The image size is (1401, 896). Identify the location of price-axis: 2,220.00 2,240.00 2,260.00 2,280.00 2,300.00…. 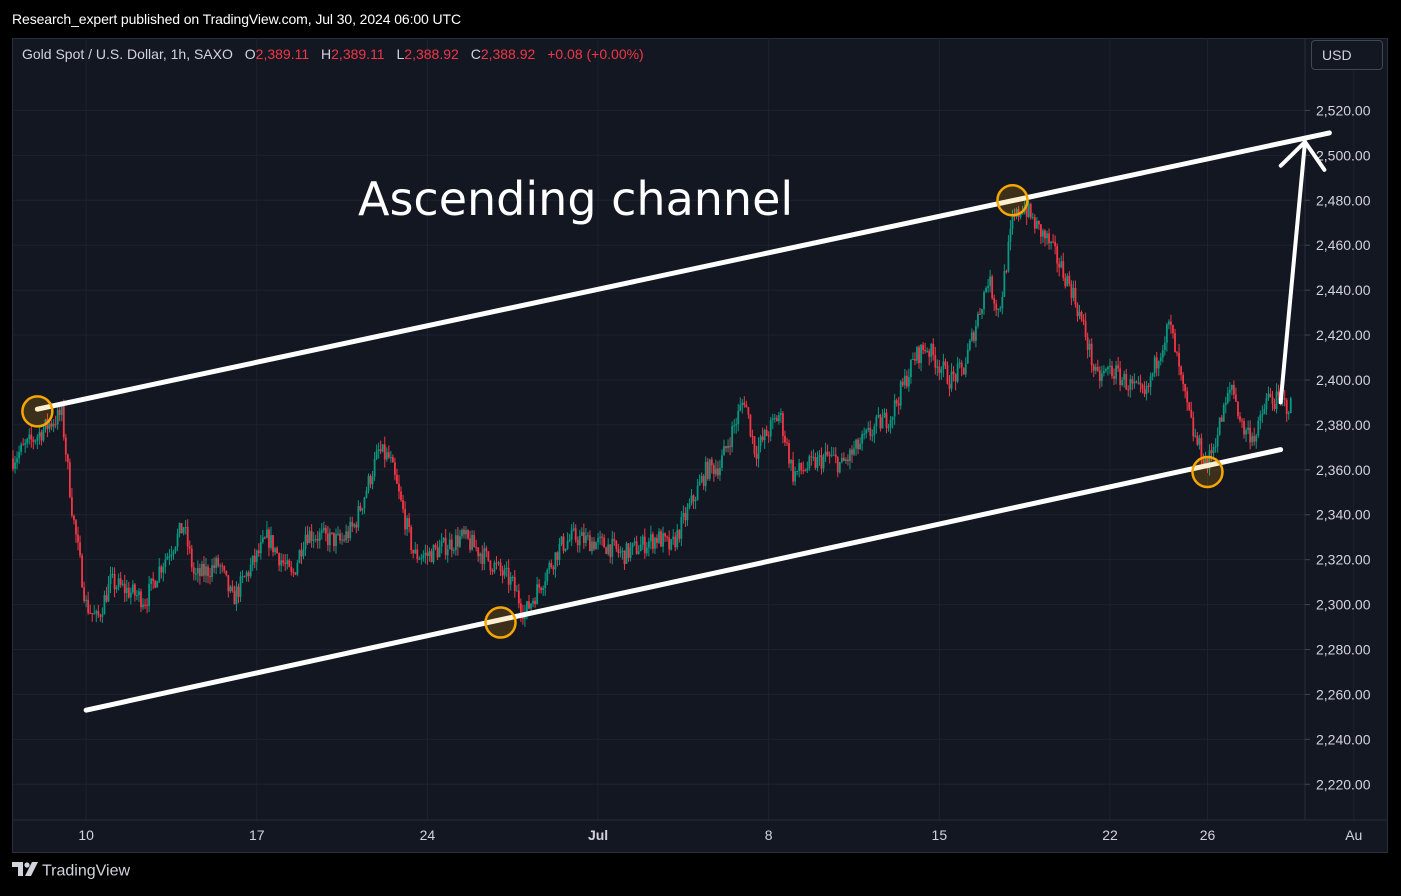
(1337, 429).